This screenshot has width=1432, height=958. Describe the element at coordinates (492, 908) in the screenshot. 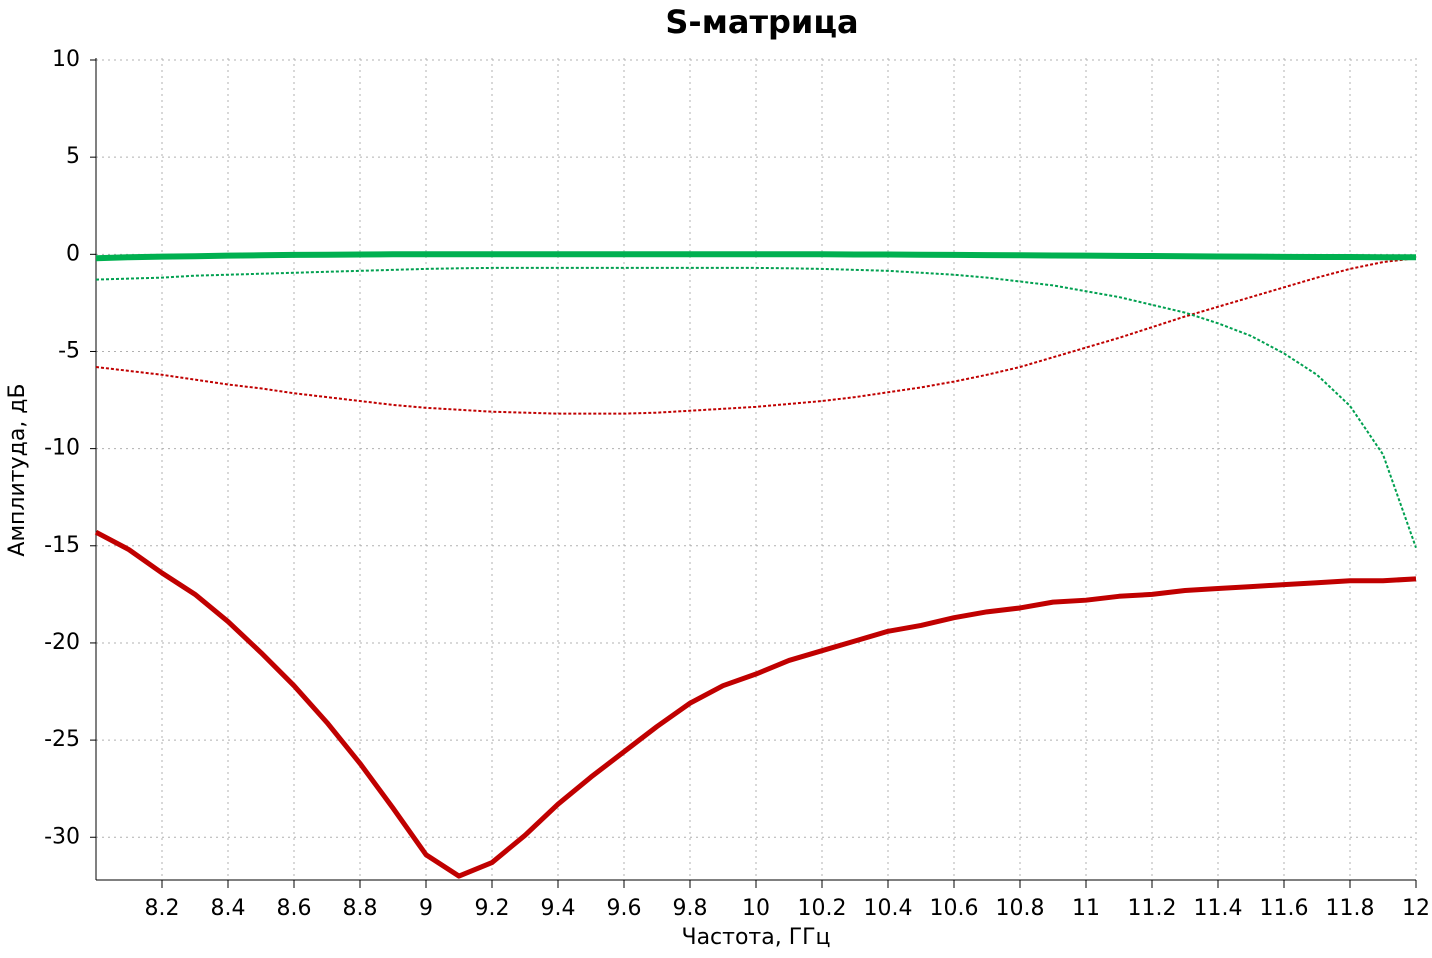

I see `x-tick-label: 9.2` at that location.